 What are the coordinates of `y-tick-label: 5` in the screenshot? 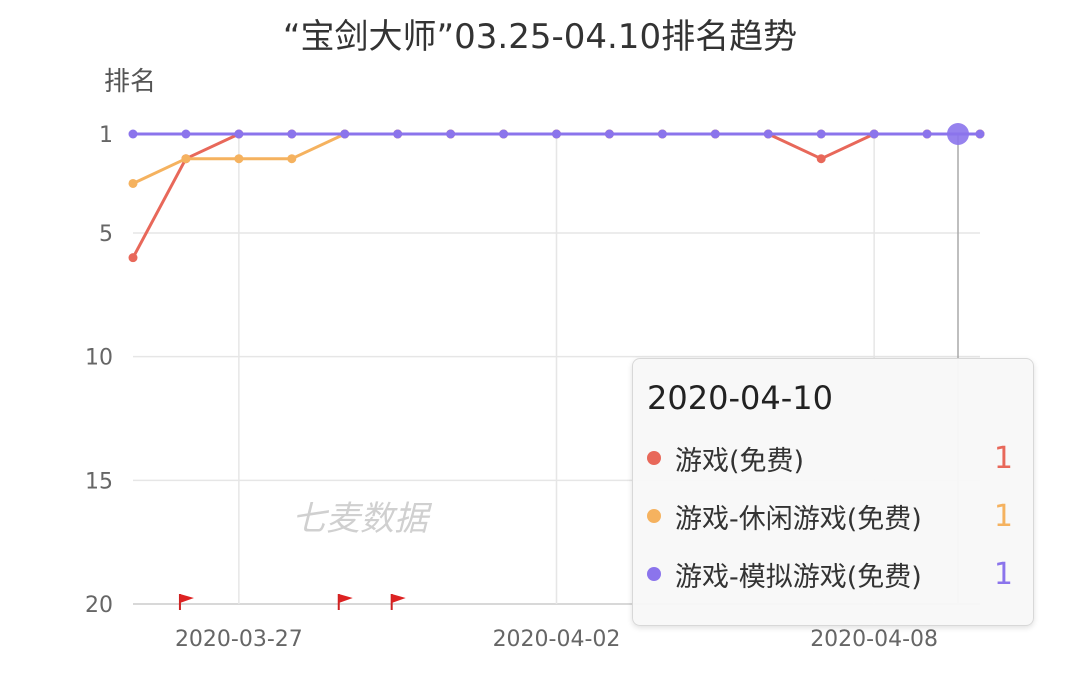 It's located at (106, 234).